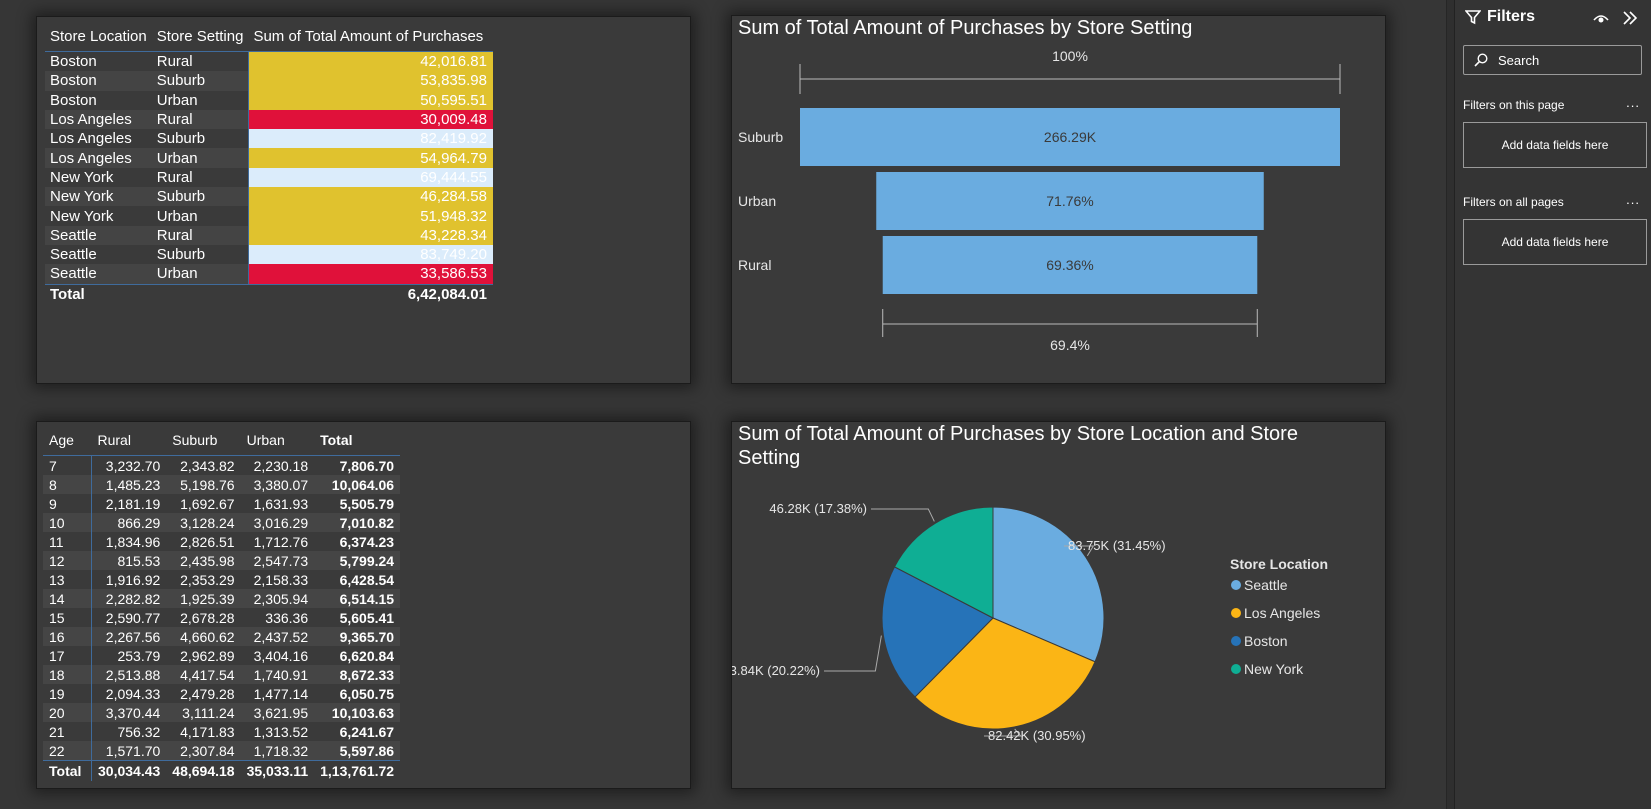  Describe the element at coordinates (221, 503) in the screenshot. I see `table-row: 9 2,181.19 1,692.67 1,631.93 5,505.79` at that location.